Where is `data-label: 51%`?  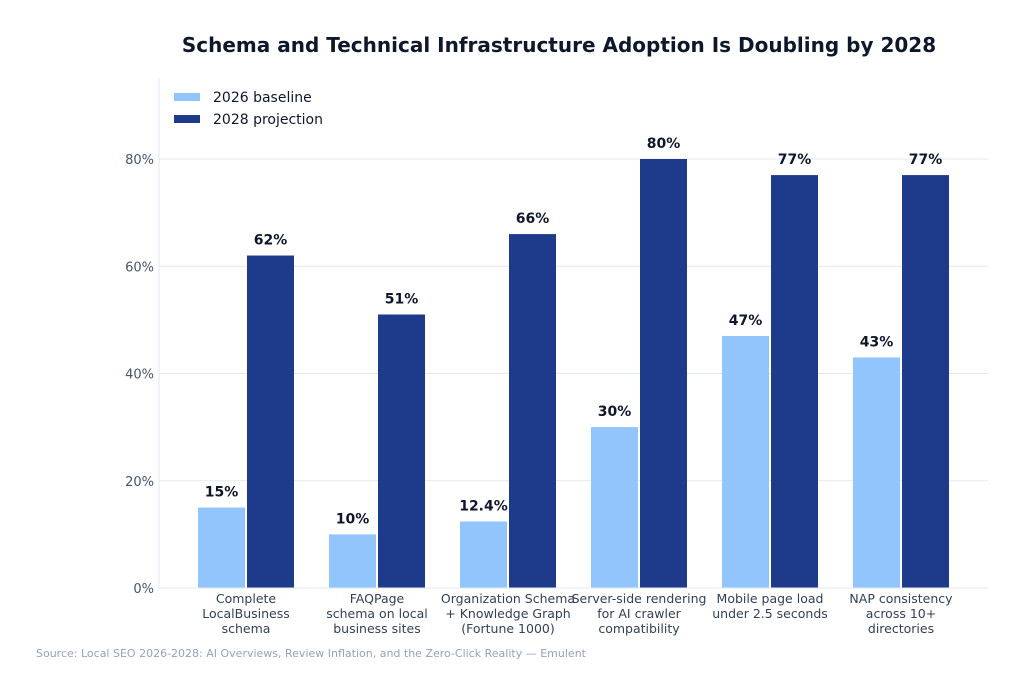
data-label: 51% is located at coordinates (402, 300).